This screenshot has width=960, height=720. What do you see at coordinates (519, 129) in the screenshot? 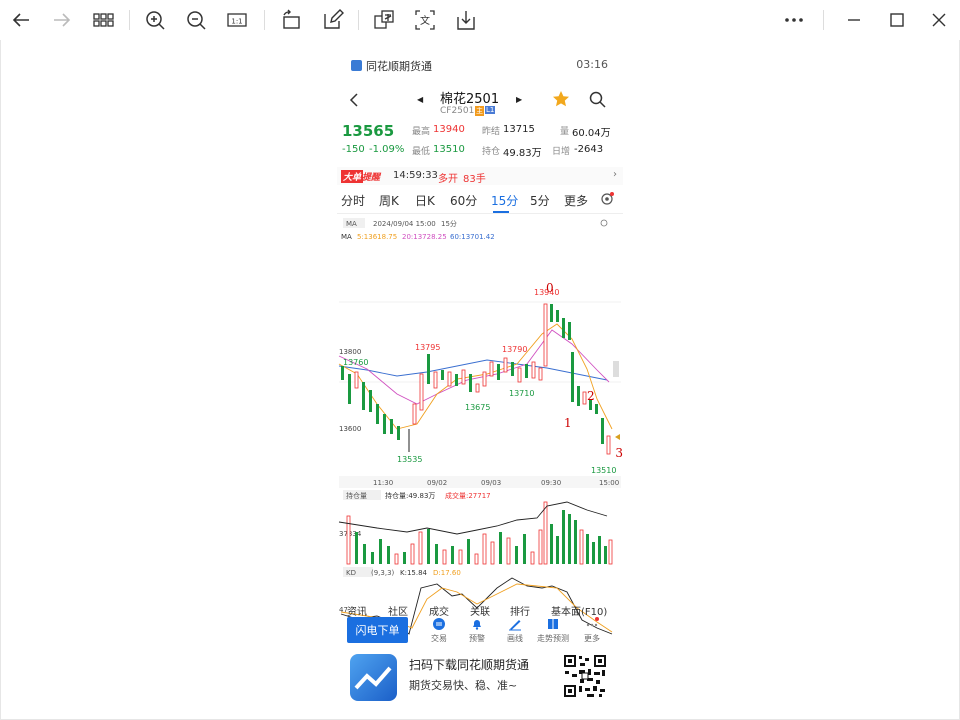
I see `prev-close-value: 13715` at bounding box center [519, 129].